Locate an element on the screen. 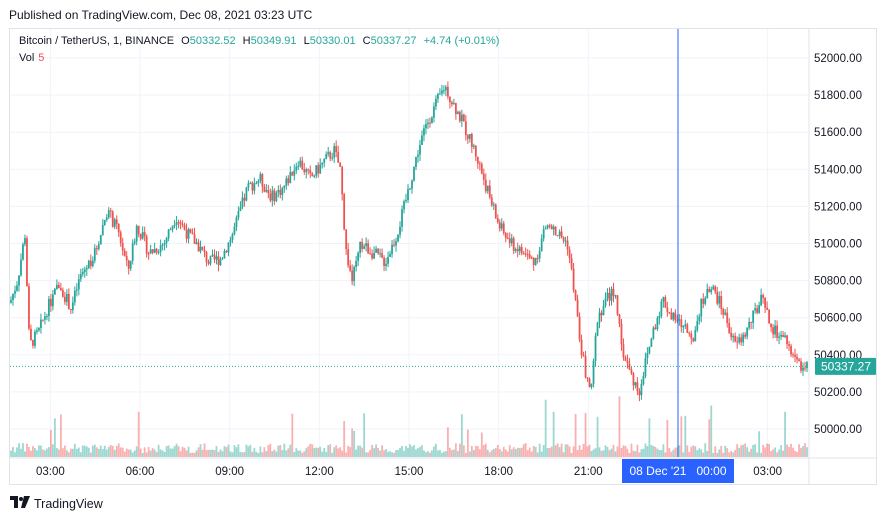  volume-label: Vol is located at coordinates (27, 58).